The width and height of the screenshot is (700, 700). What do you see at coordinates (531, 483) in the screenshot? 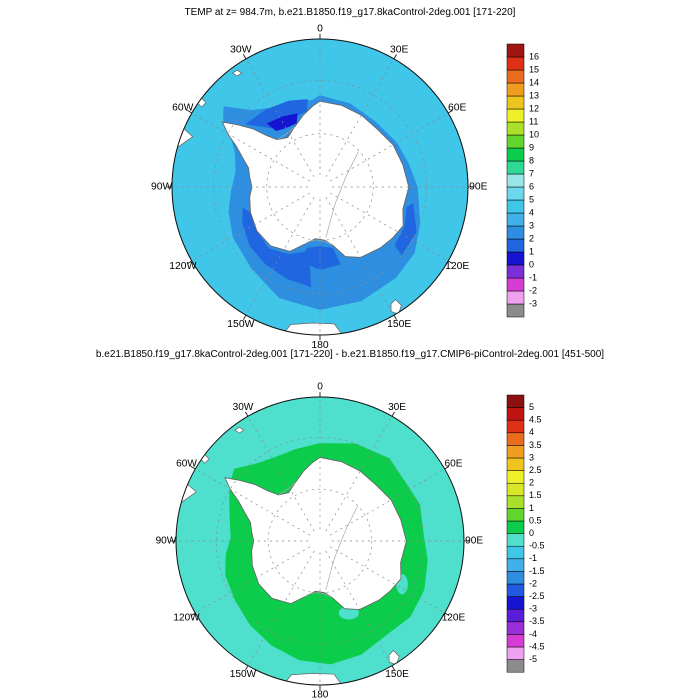
I see `colorbar-tick-label: 2` at bounding box center [531, 483].